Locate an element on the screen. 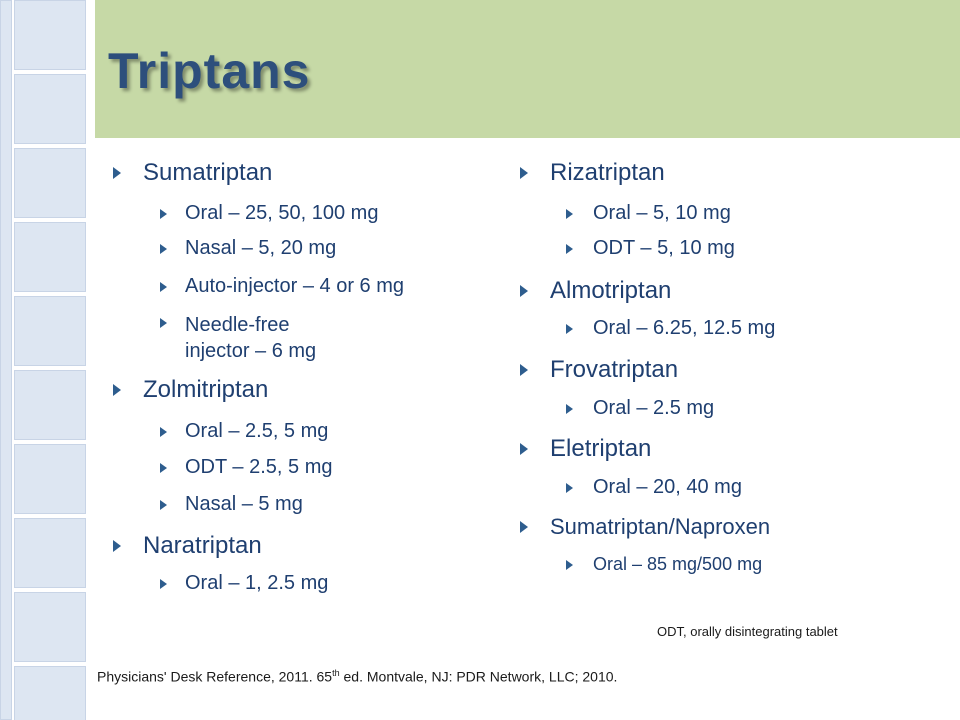 The width and height of the screenshot is (960, 720). item-label: Sumatriptan is located at coordinates (208, 172).